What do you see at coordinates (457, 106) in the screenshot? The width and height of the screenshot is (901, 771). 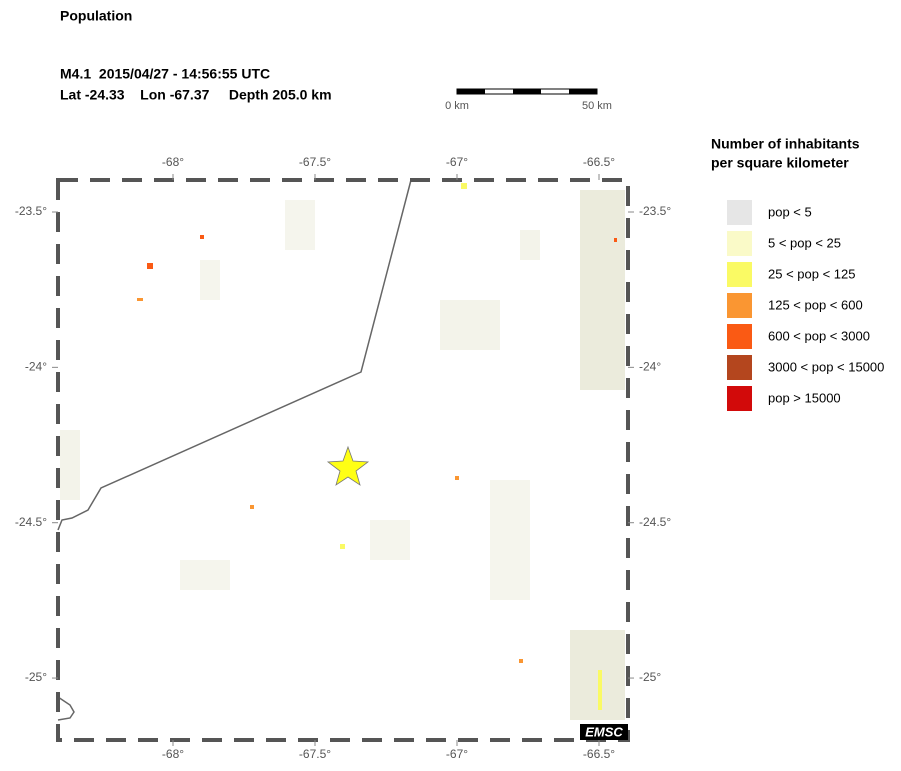 I see `scale-start: 0 km` at bounding box center [457, 106].